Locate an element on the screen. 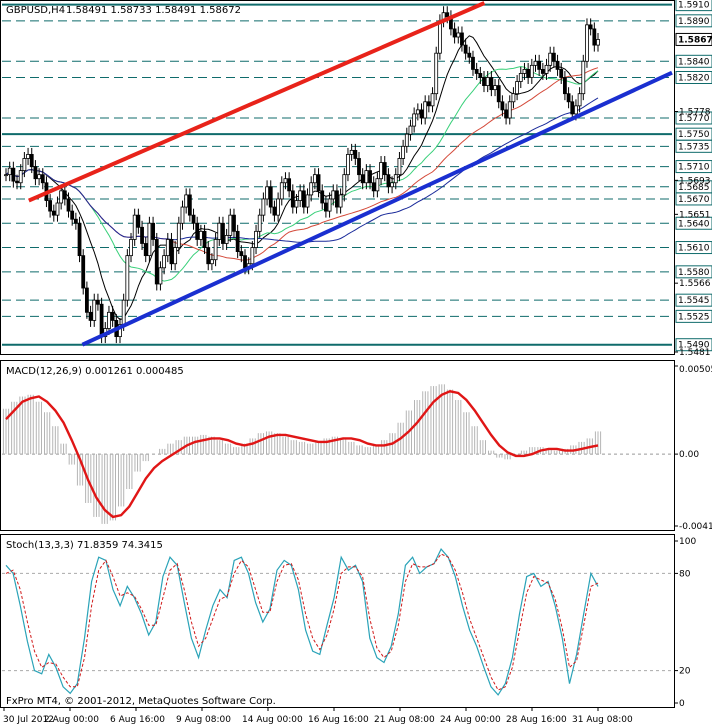  stochastic-tick-label: 0 is located at coordinates (682, 704).